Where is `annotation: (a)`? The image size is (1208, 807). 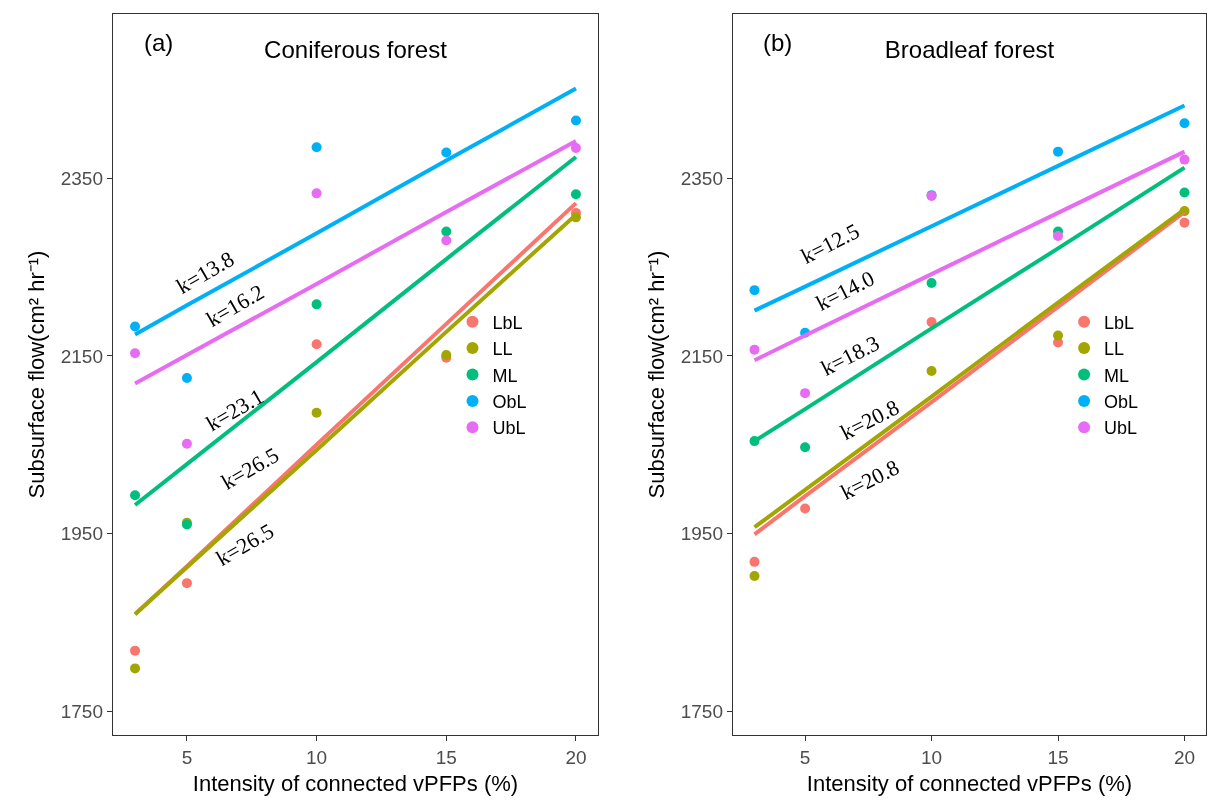
annotation: (a) is located at coordinates (159, 42).